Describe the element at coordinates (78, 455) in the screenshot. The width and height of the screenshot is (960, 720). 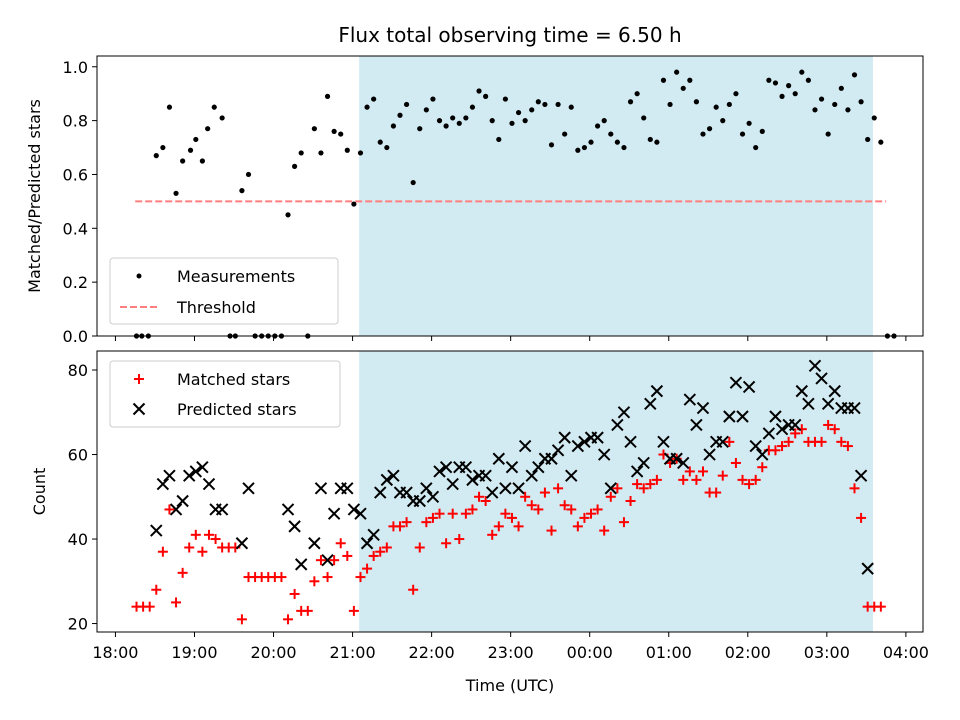
I see `y-tick-label: 60` at that location.